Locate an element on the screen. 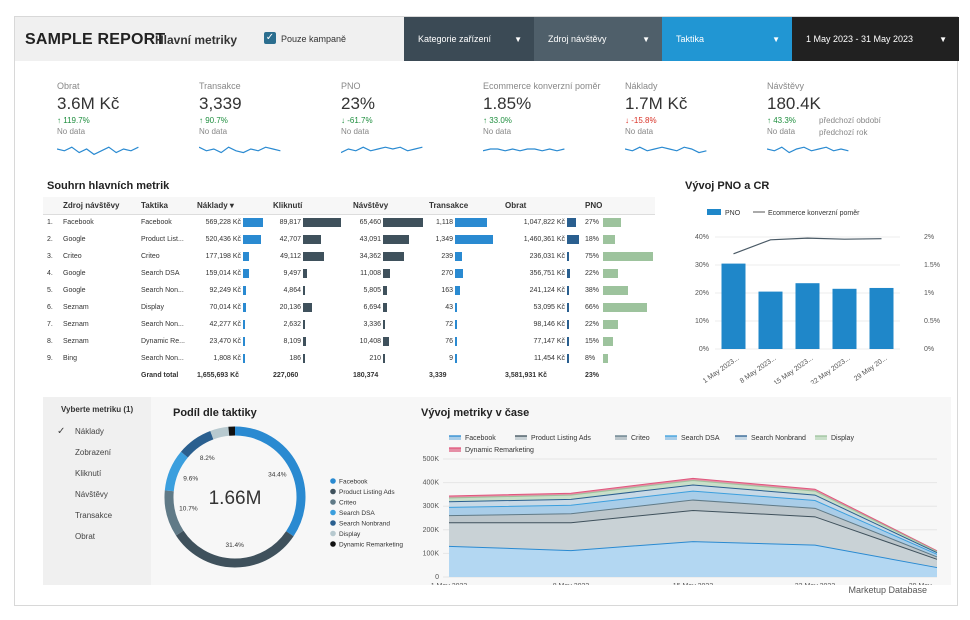 This screenshot has width=970, height=620. slice-label: 8.2% is located at coordinates (207, 458).